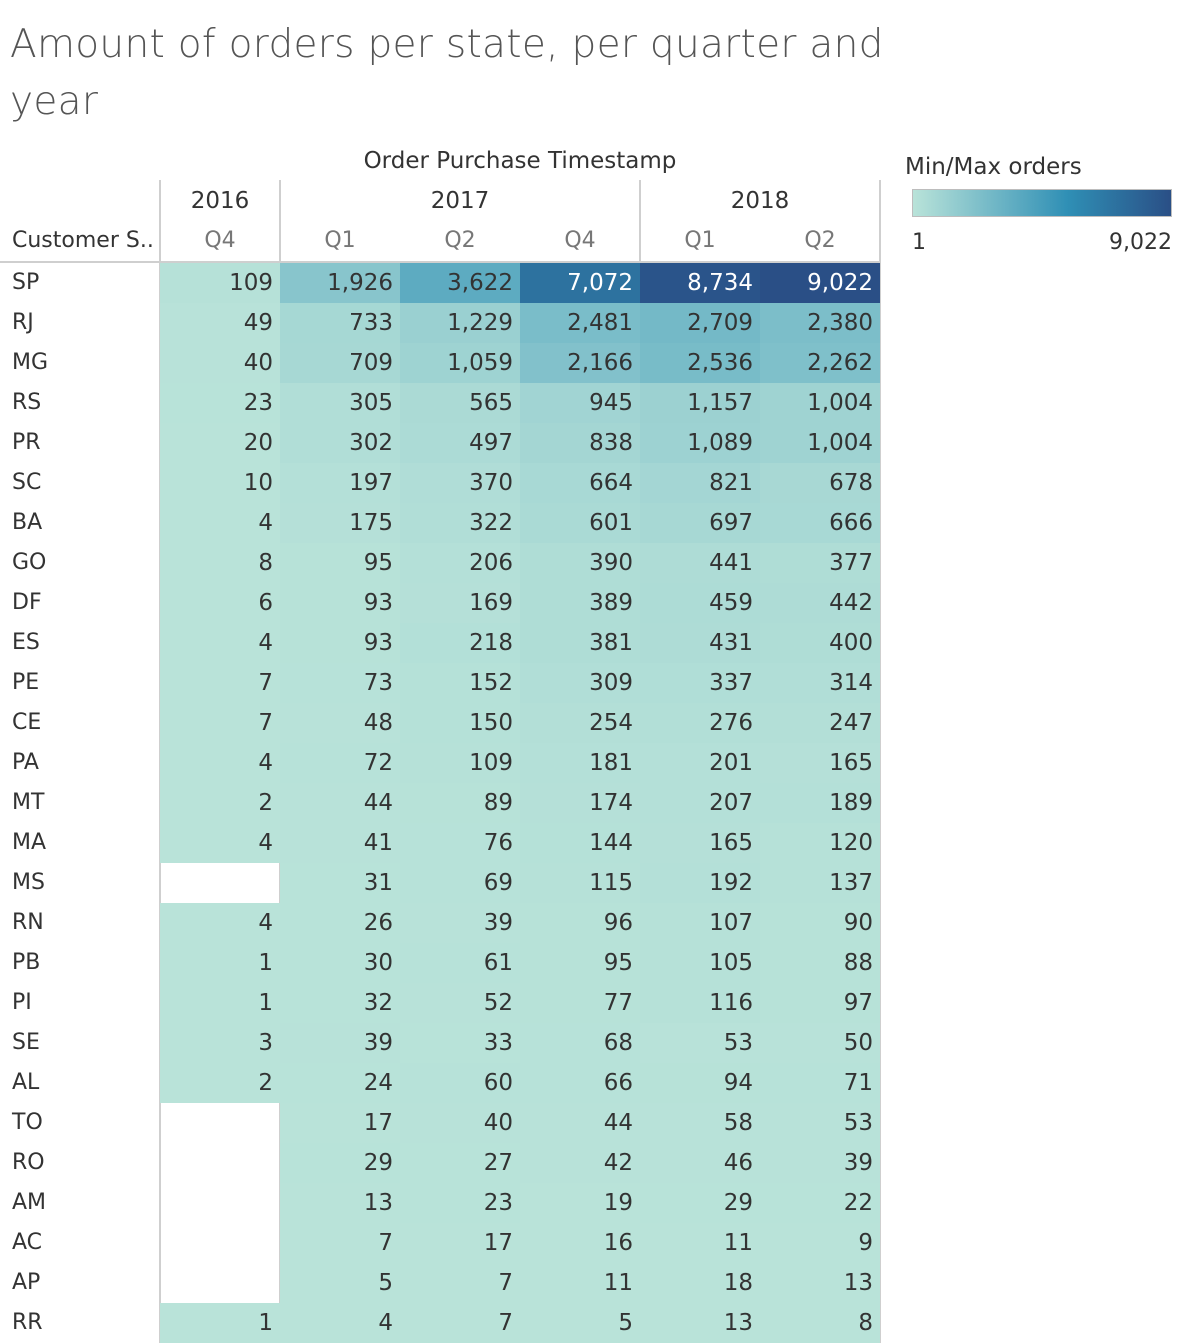 The width and height of the screenshot is (1184, 1344). What do you see at coordinates (580, 963) in the screenshot?
I see `heatmap-cell: 95` at bounding box center [580, 963].